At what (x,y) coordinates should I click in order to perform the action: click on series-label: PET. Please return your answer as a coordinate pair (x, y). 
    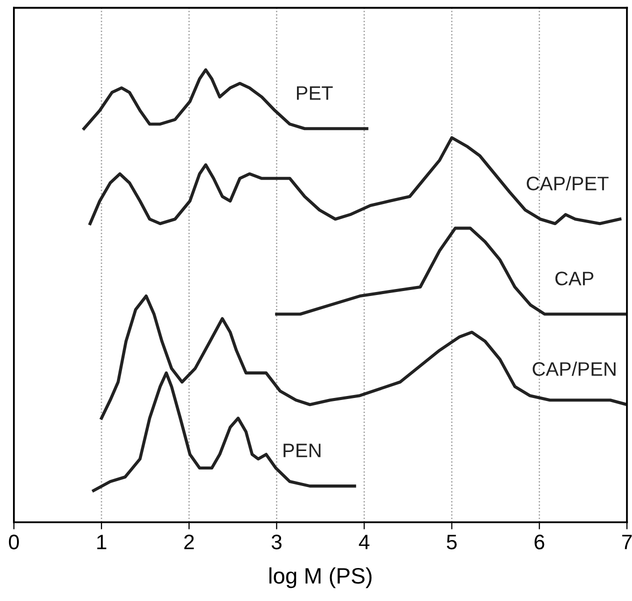
    Looking at the image, I should click on (314, 93).